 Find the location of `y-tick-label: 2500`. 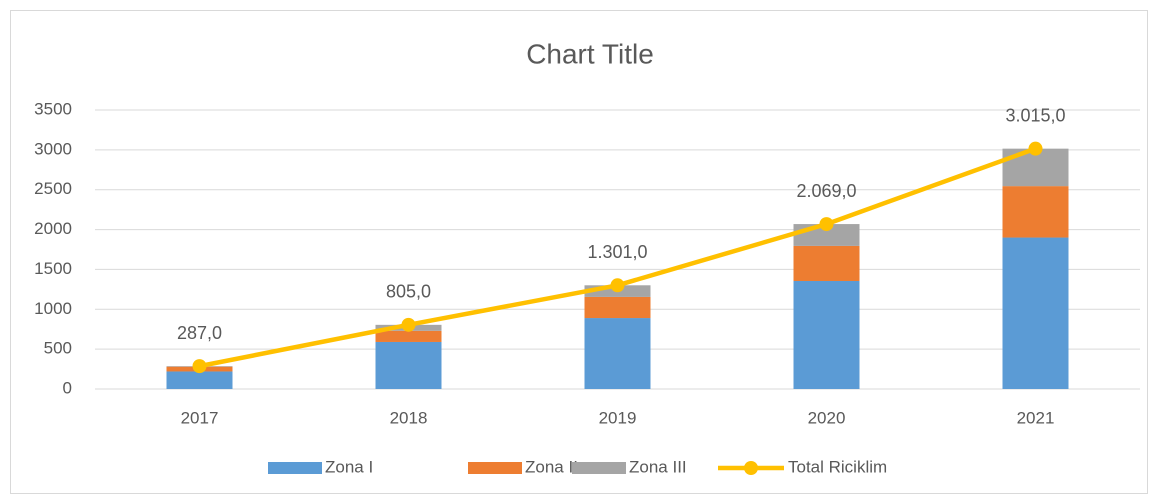

y-tick-label: 2500 is located at coordinates (53, 188).